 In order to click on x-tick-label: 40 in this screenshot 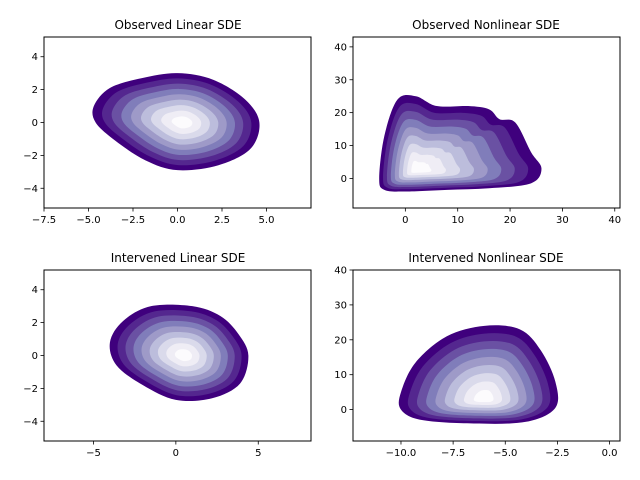, I will do `click(614, 220)`.